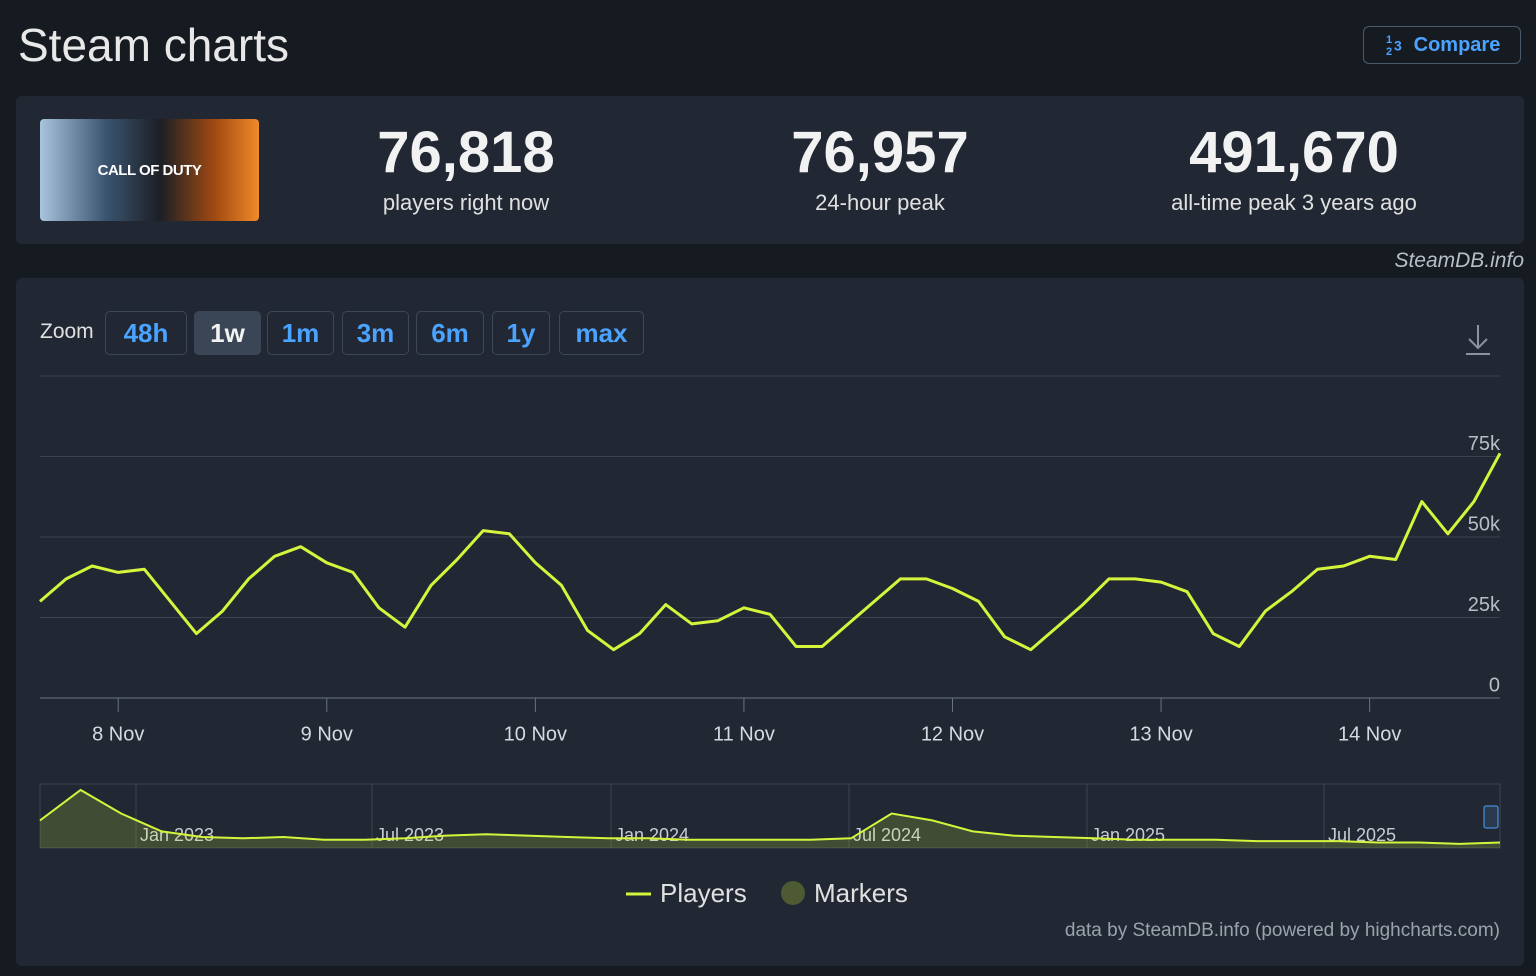  I want to click on x-tick-label: 9 Nov, so click(327, 734).